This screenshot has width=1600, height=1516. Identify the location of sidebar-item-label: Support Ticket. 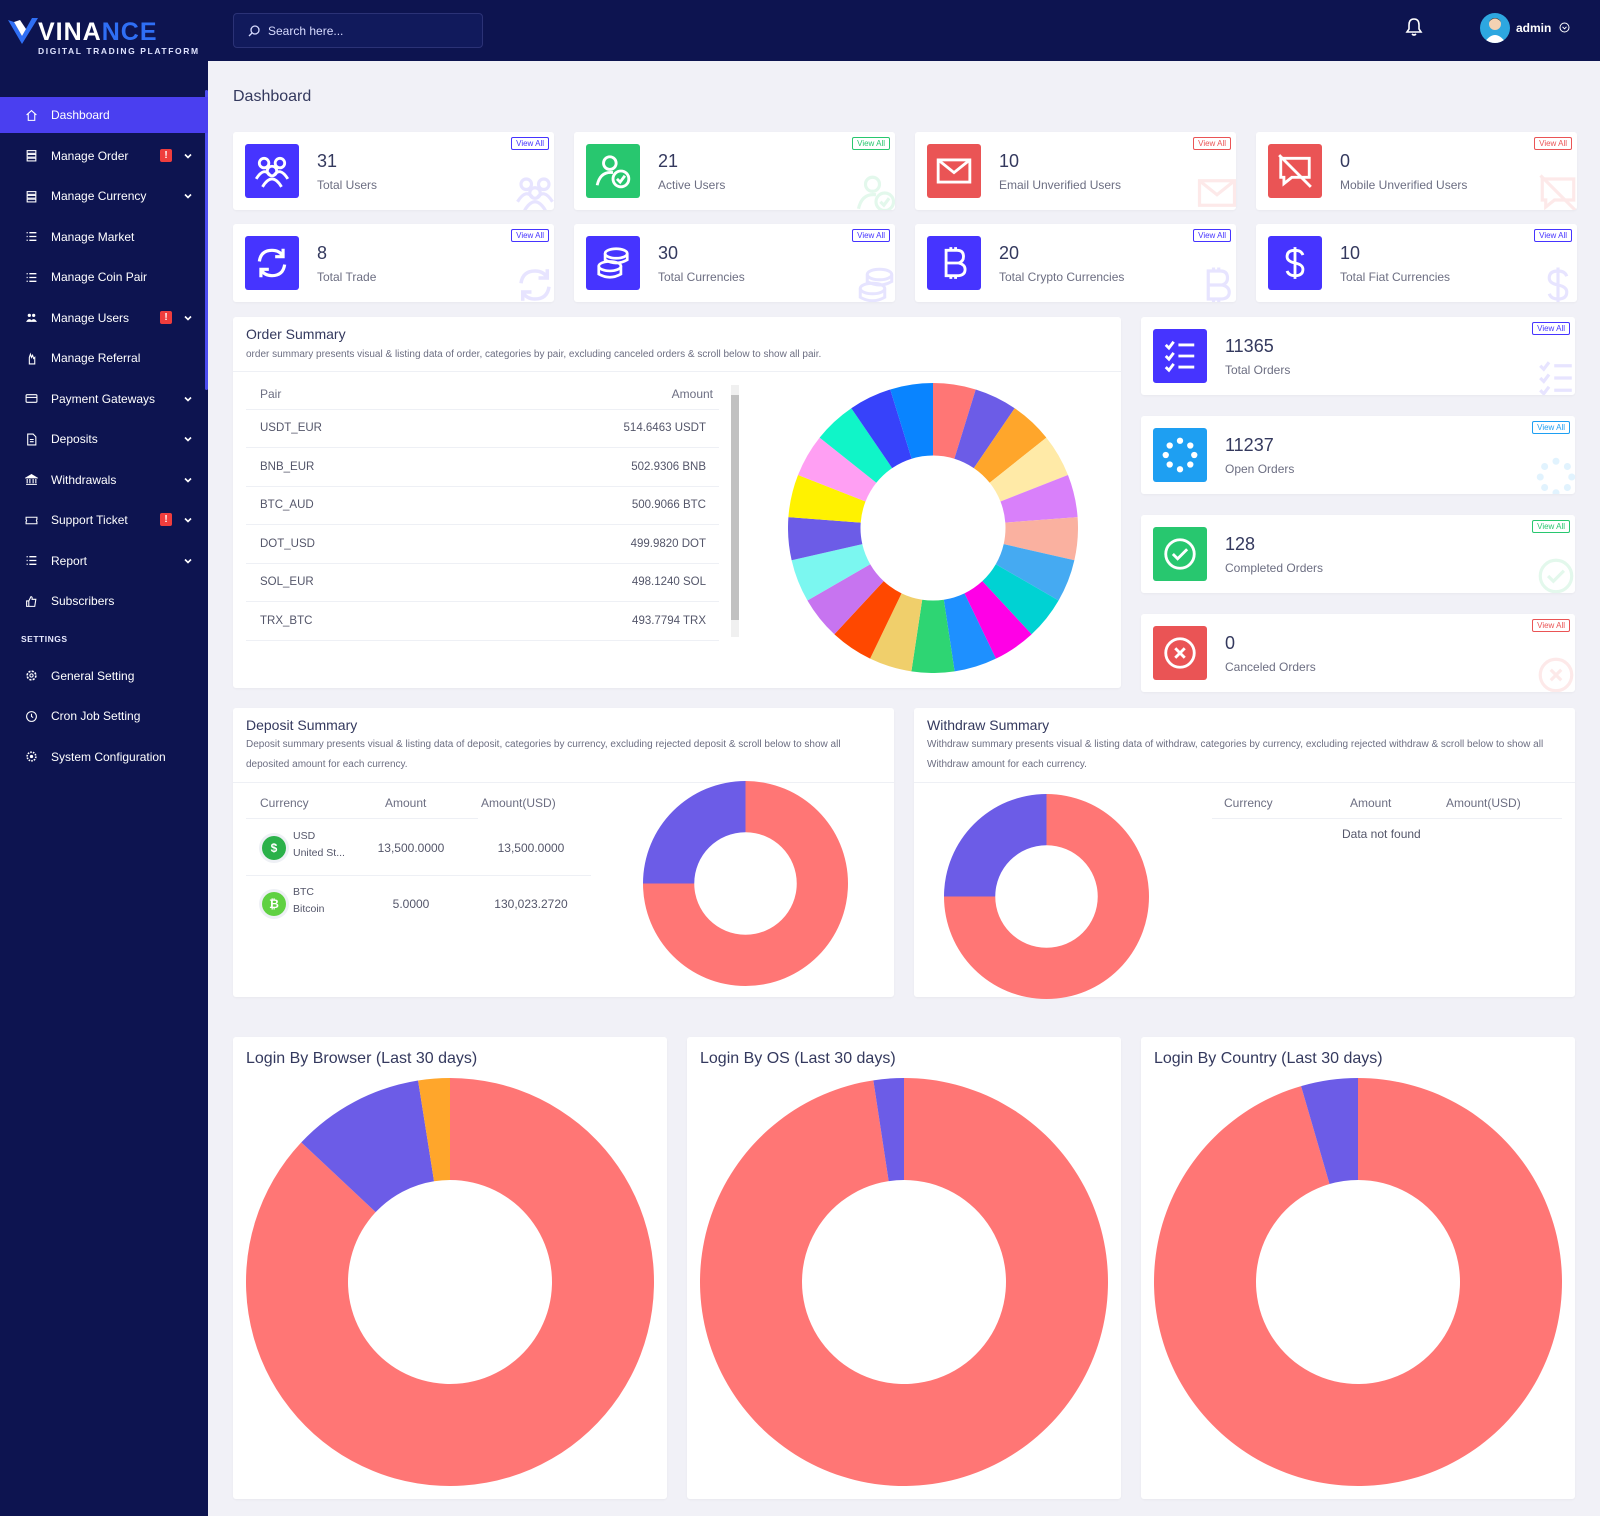
(89, 520).